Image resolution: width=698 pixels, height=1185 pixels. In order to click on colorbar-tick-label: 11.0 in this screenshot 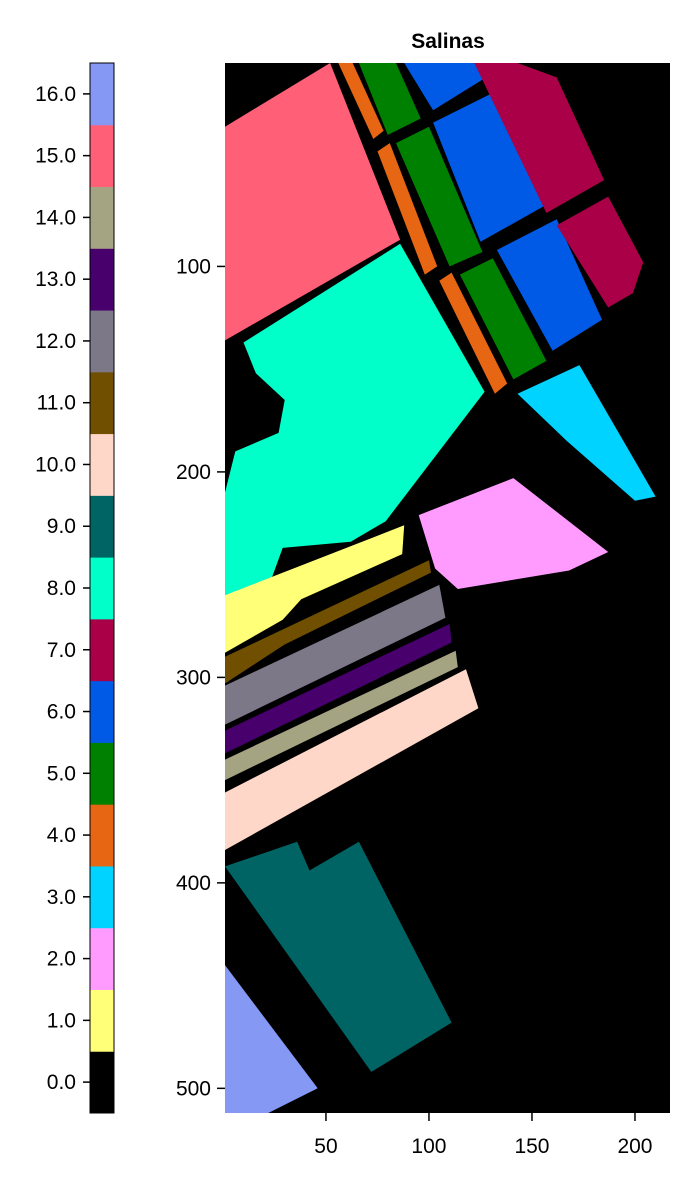, I will do `click(56, 403)`.